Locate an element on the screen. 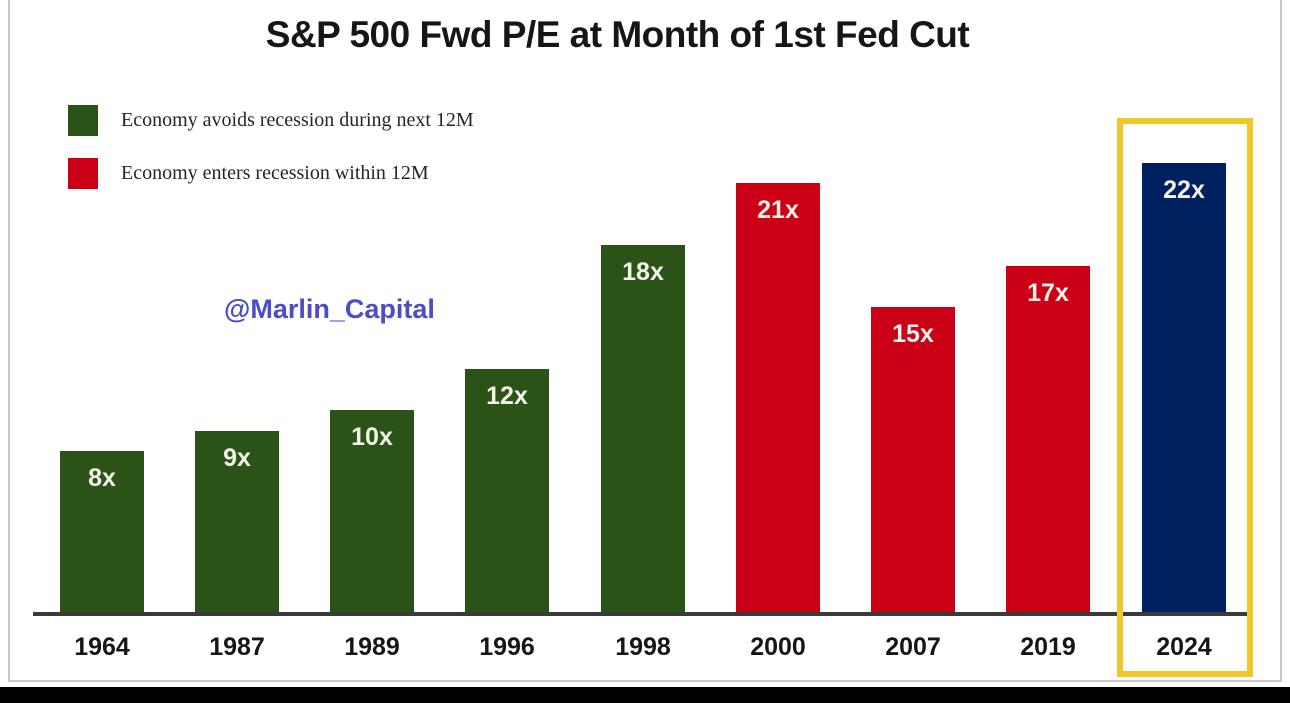 The image size is (1290, 703). x-tick-label-2000: 2000 is located at coordinates (778, 647).